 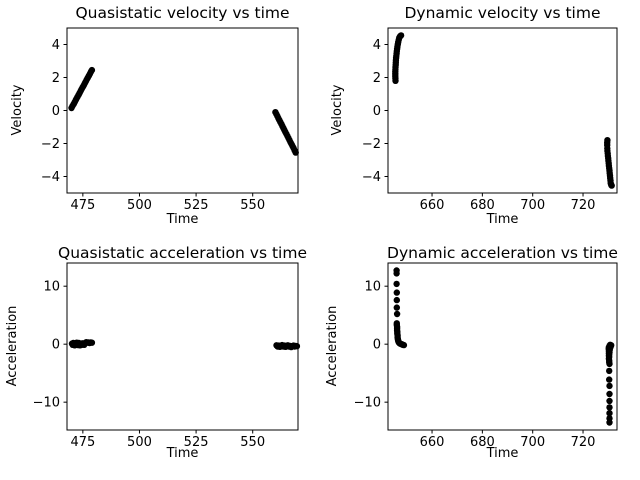 What do you see at coordinates (502, 253) in the screenshot?
I see `chart-title: Dynamic acceleration vs time` at bounding box center [502, 253].